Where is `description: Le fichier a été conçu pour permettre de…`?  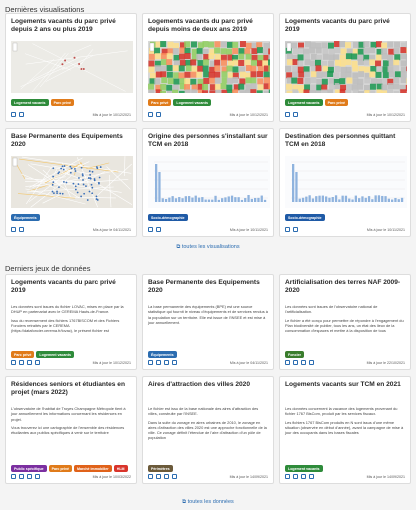 description: Le fichier a été conçu pour permettre de… is located at coordinates (344, 325).